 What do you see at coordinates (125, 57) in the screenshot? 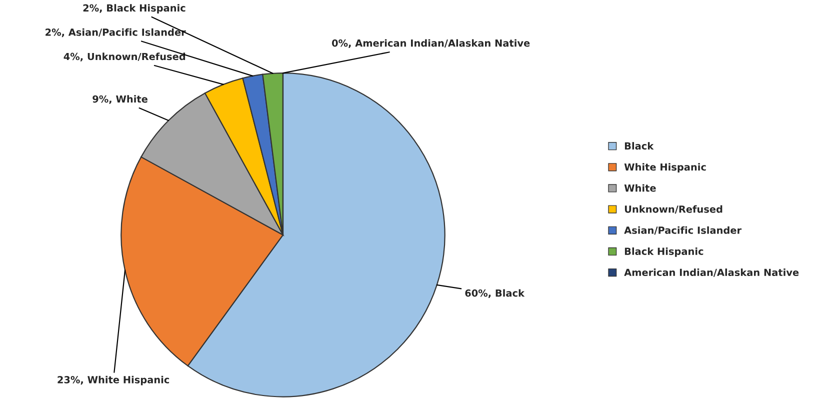
I see `data-label: 4%, Unknown/Refused` at bounding box center [125, 57].